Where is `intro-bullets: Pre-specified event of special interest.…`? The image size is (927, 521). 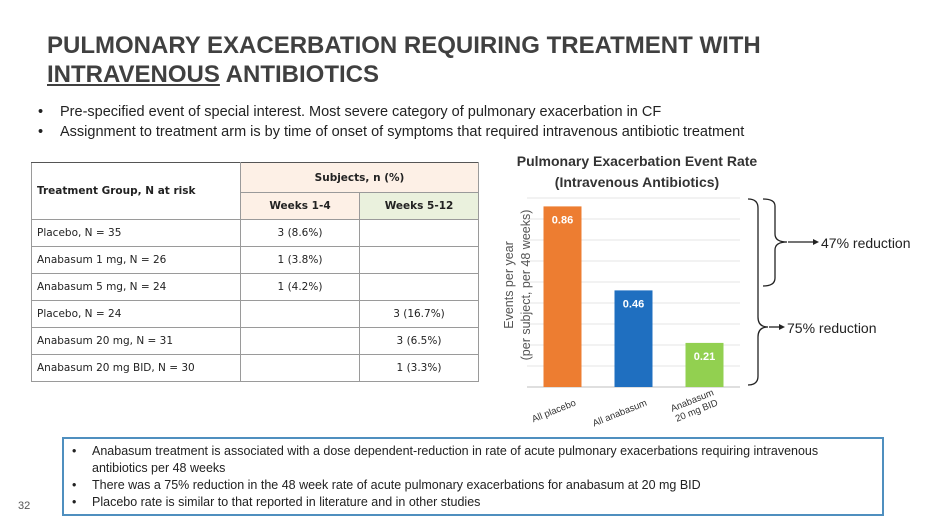
intro-bullets: Pre-specified event of special interest.… is located at coordinates (473, 122).